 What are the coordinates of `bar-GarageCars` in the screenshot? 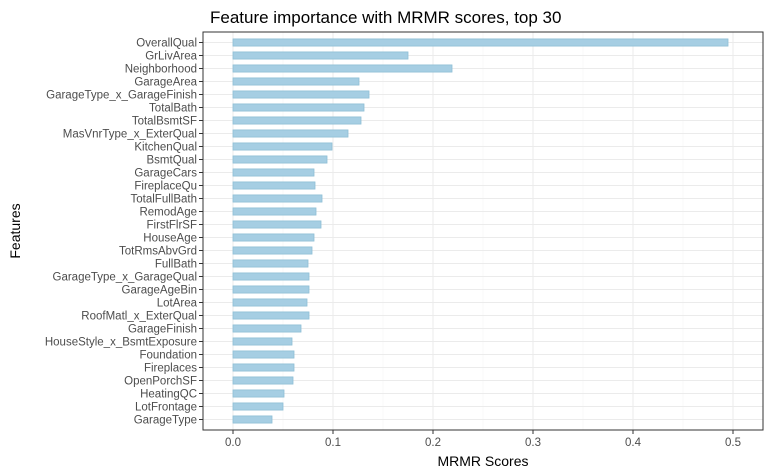 It's located at (273, 172).